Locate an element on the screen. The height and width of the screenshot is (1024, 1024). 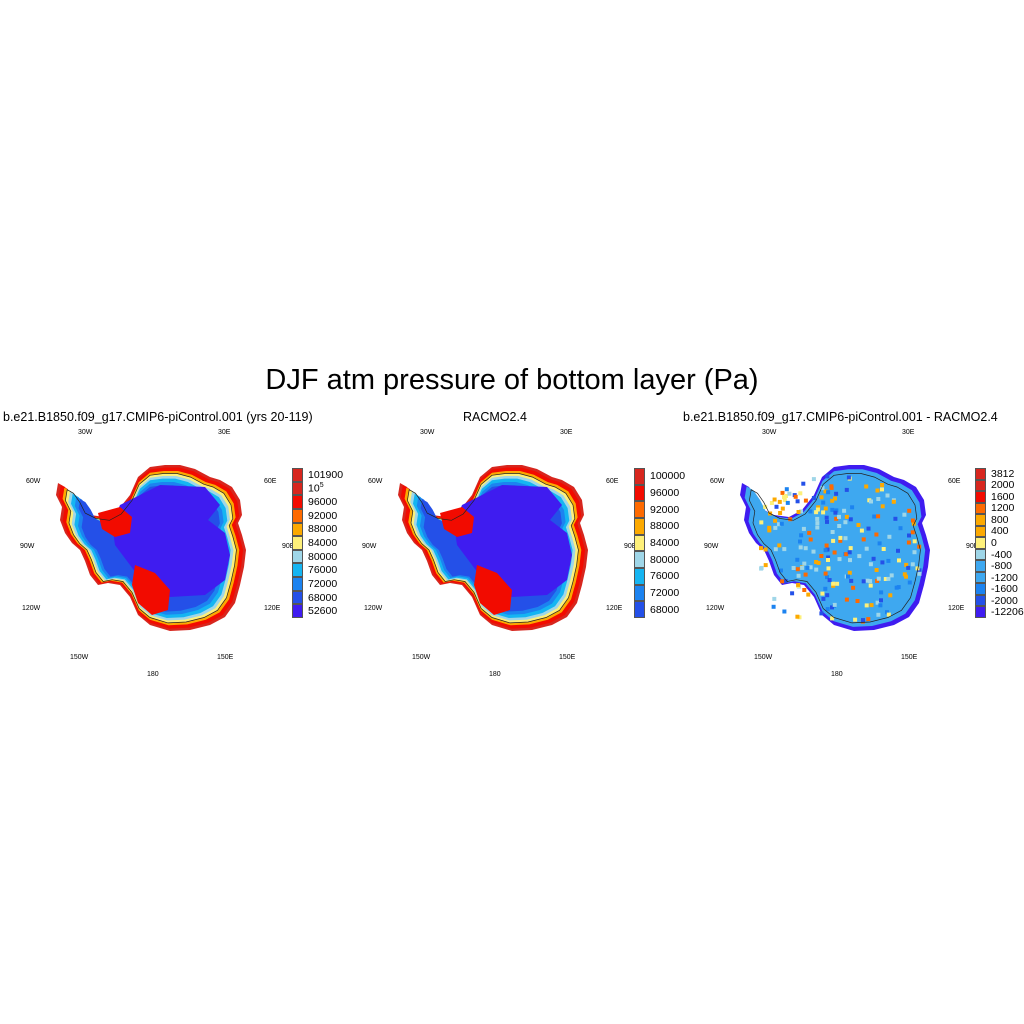
map-panel-model: 30W 30E 60W 60E 90W 90E 120W 120E 150W 150E 180 is located at coordinates (160, 555).